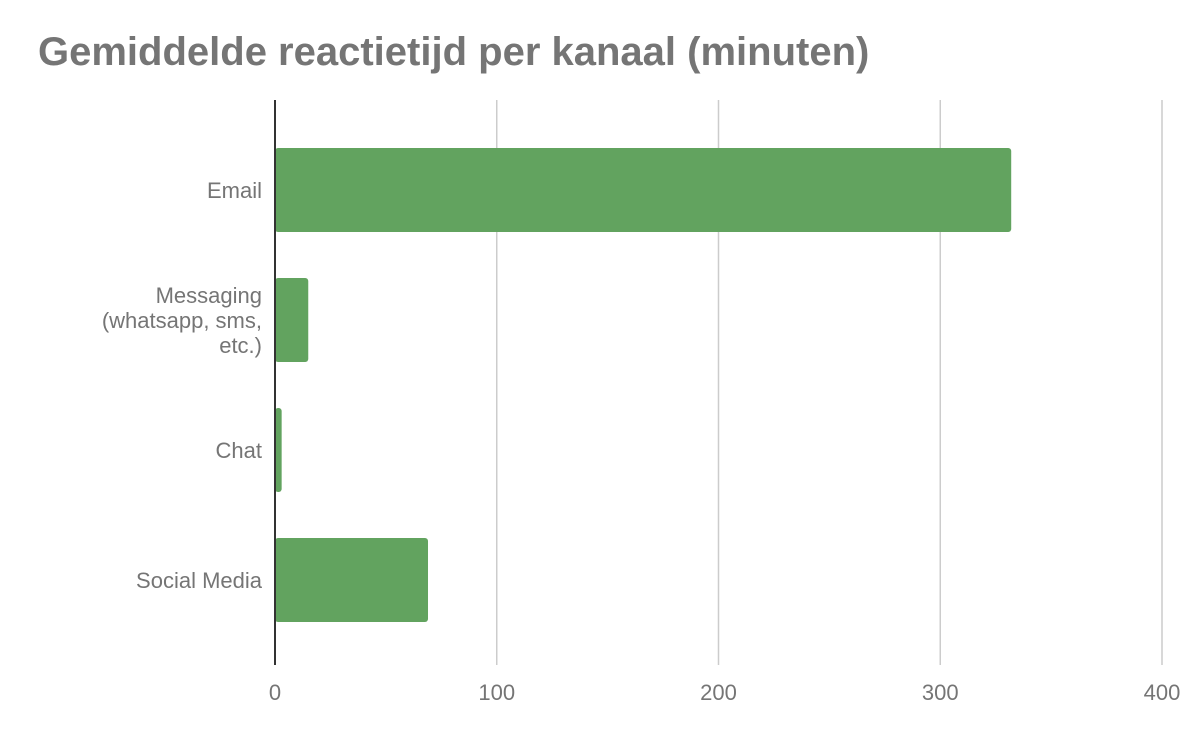  Describe the element at coordinates (496, 692) in the screenshot. I see `x-tick-label: 100` at that location.